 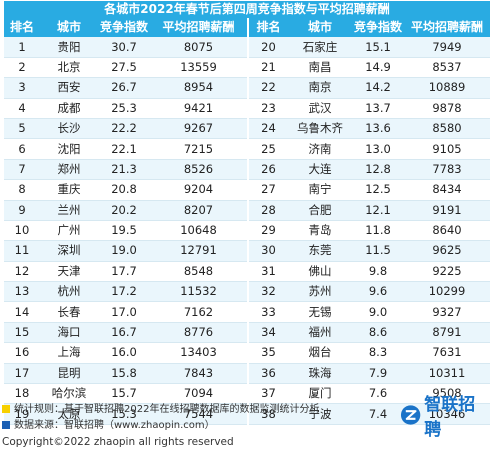 I want to click on table-row: 4 成都 25.3 9421 23 武汉 13.7 9878, so click(x=247, y=108).